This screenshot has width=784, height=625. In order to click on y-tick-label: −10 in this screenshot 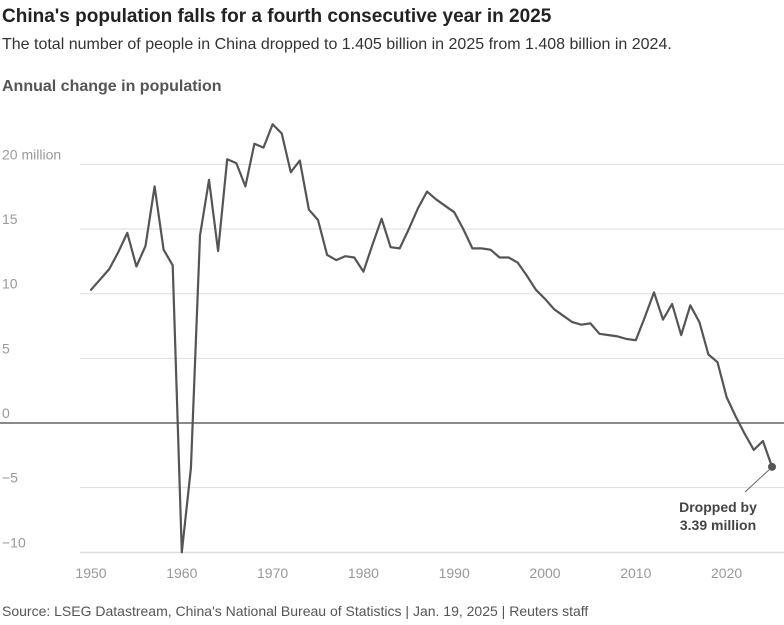, I will do `click(14, 542)`.